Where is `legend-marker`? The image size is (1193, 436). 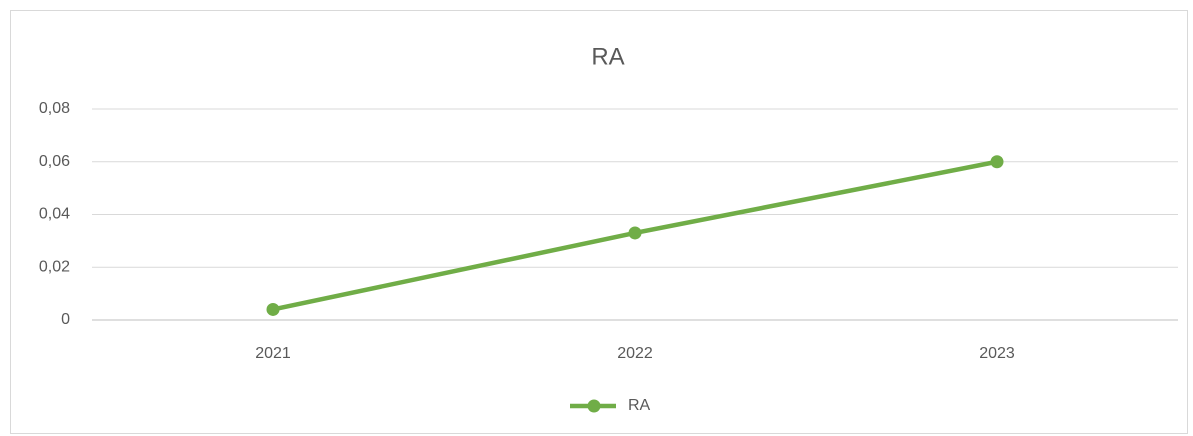
legend-marker is located at coordinates (594, 406).